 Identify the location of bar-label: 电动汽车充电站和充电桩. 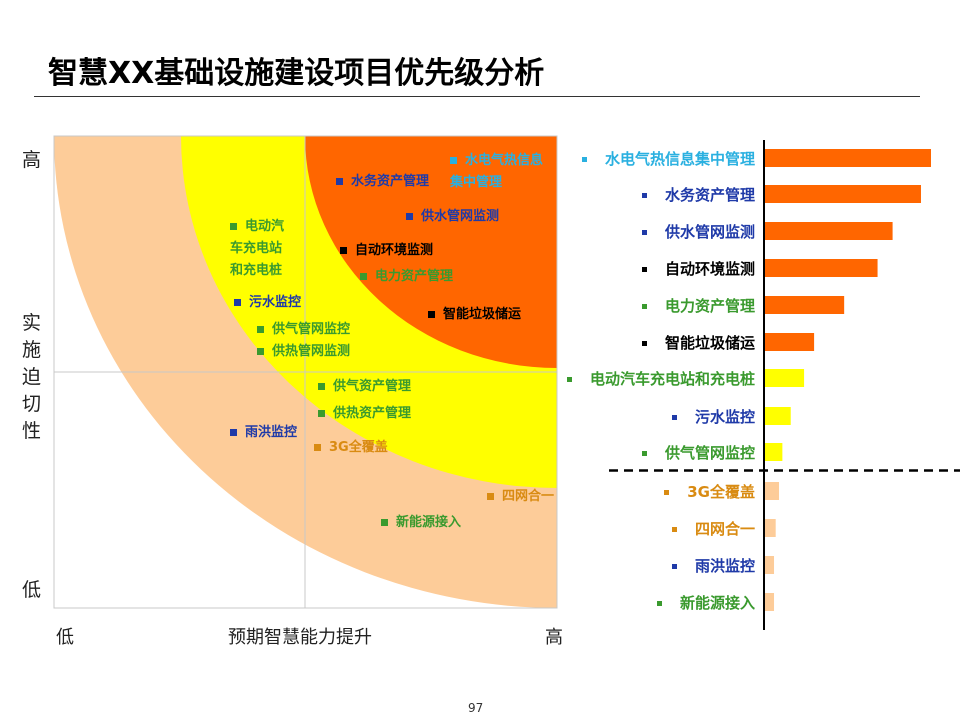
(660, 378).